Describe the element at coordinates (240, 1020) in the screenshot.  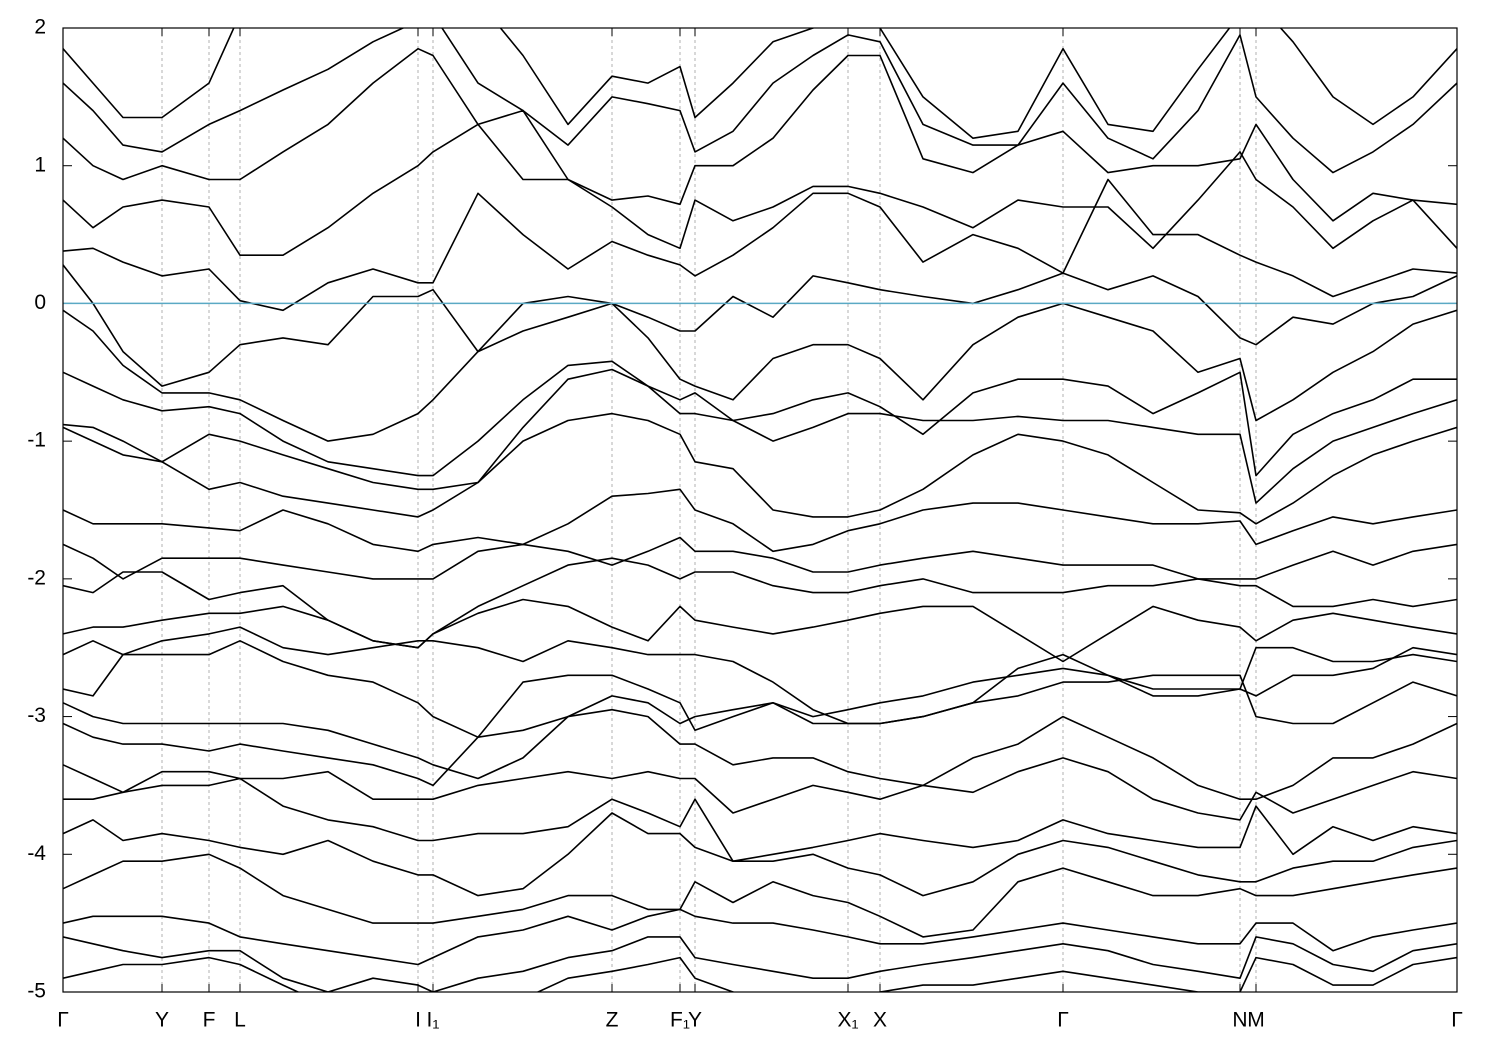
I see `x-tick-label: L` at that location.